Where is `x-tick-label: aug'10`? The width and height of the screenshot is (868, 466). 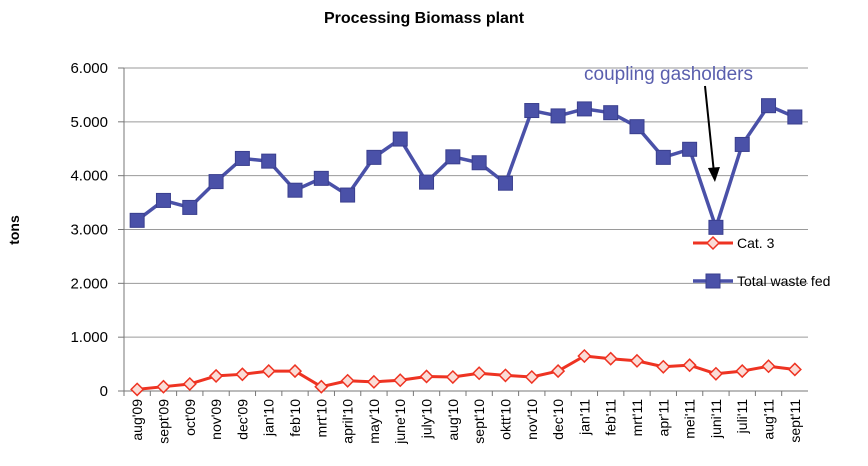
x-tick-label: aug'10 is located at coordinates (453, 420).